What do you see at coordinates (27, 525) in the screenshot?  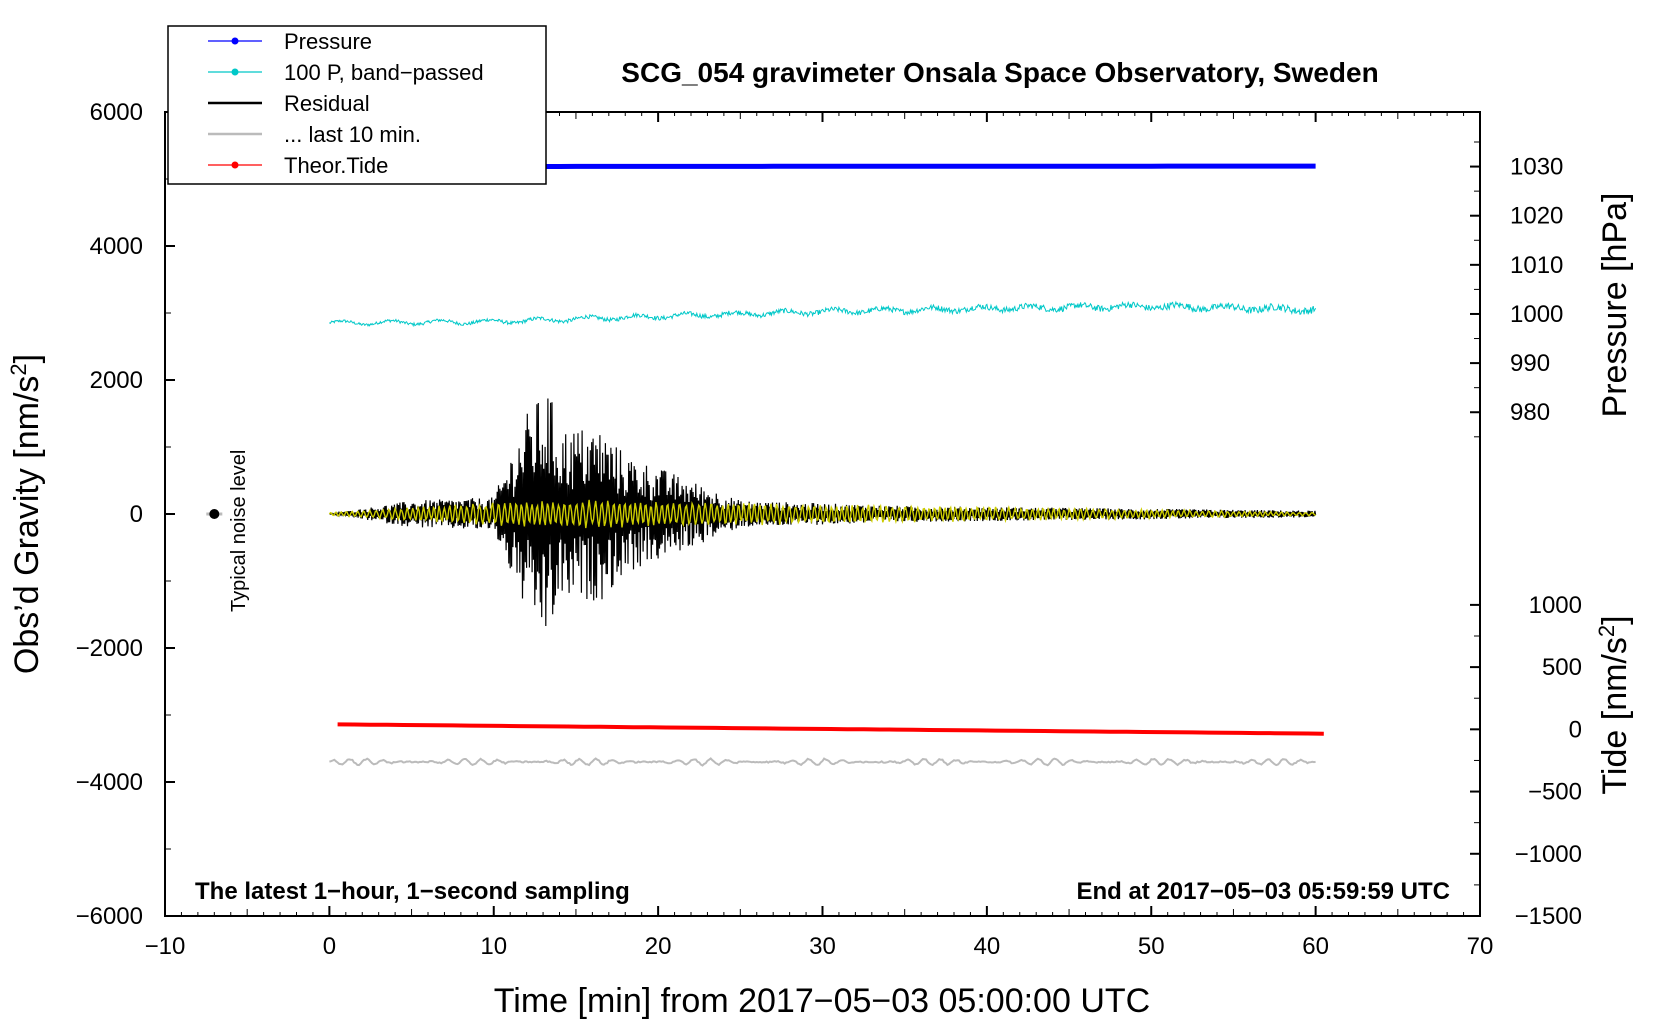 I see `y-axis-title-main: Obs’d Gravity [nm/s` at bounding box center [27, 525].